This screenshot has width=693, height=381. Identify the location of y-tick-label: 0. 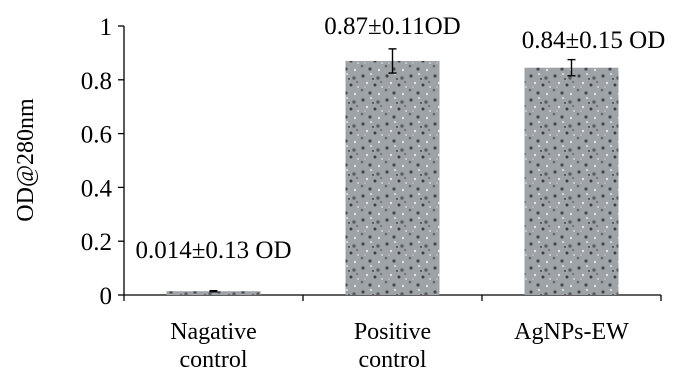
(106, 296).